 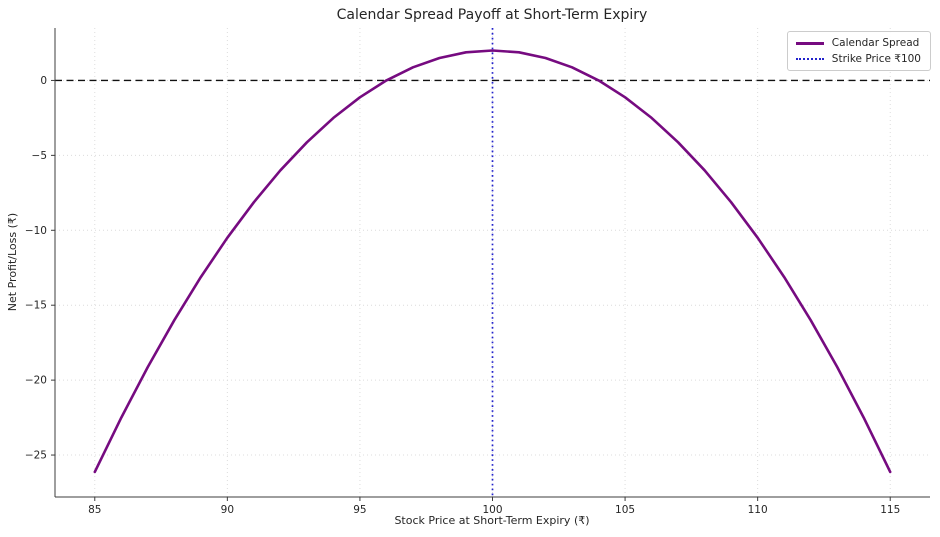 What do you see at coordinates (625, 510) in the screenshot?
I see `svg-text: 105` at bounding box center [625, 510].